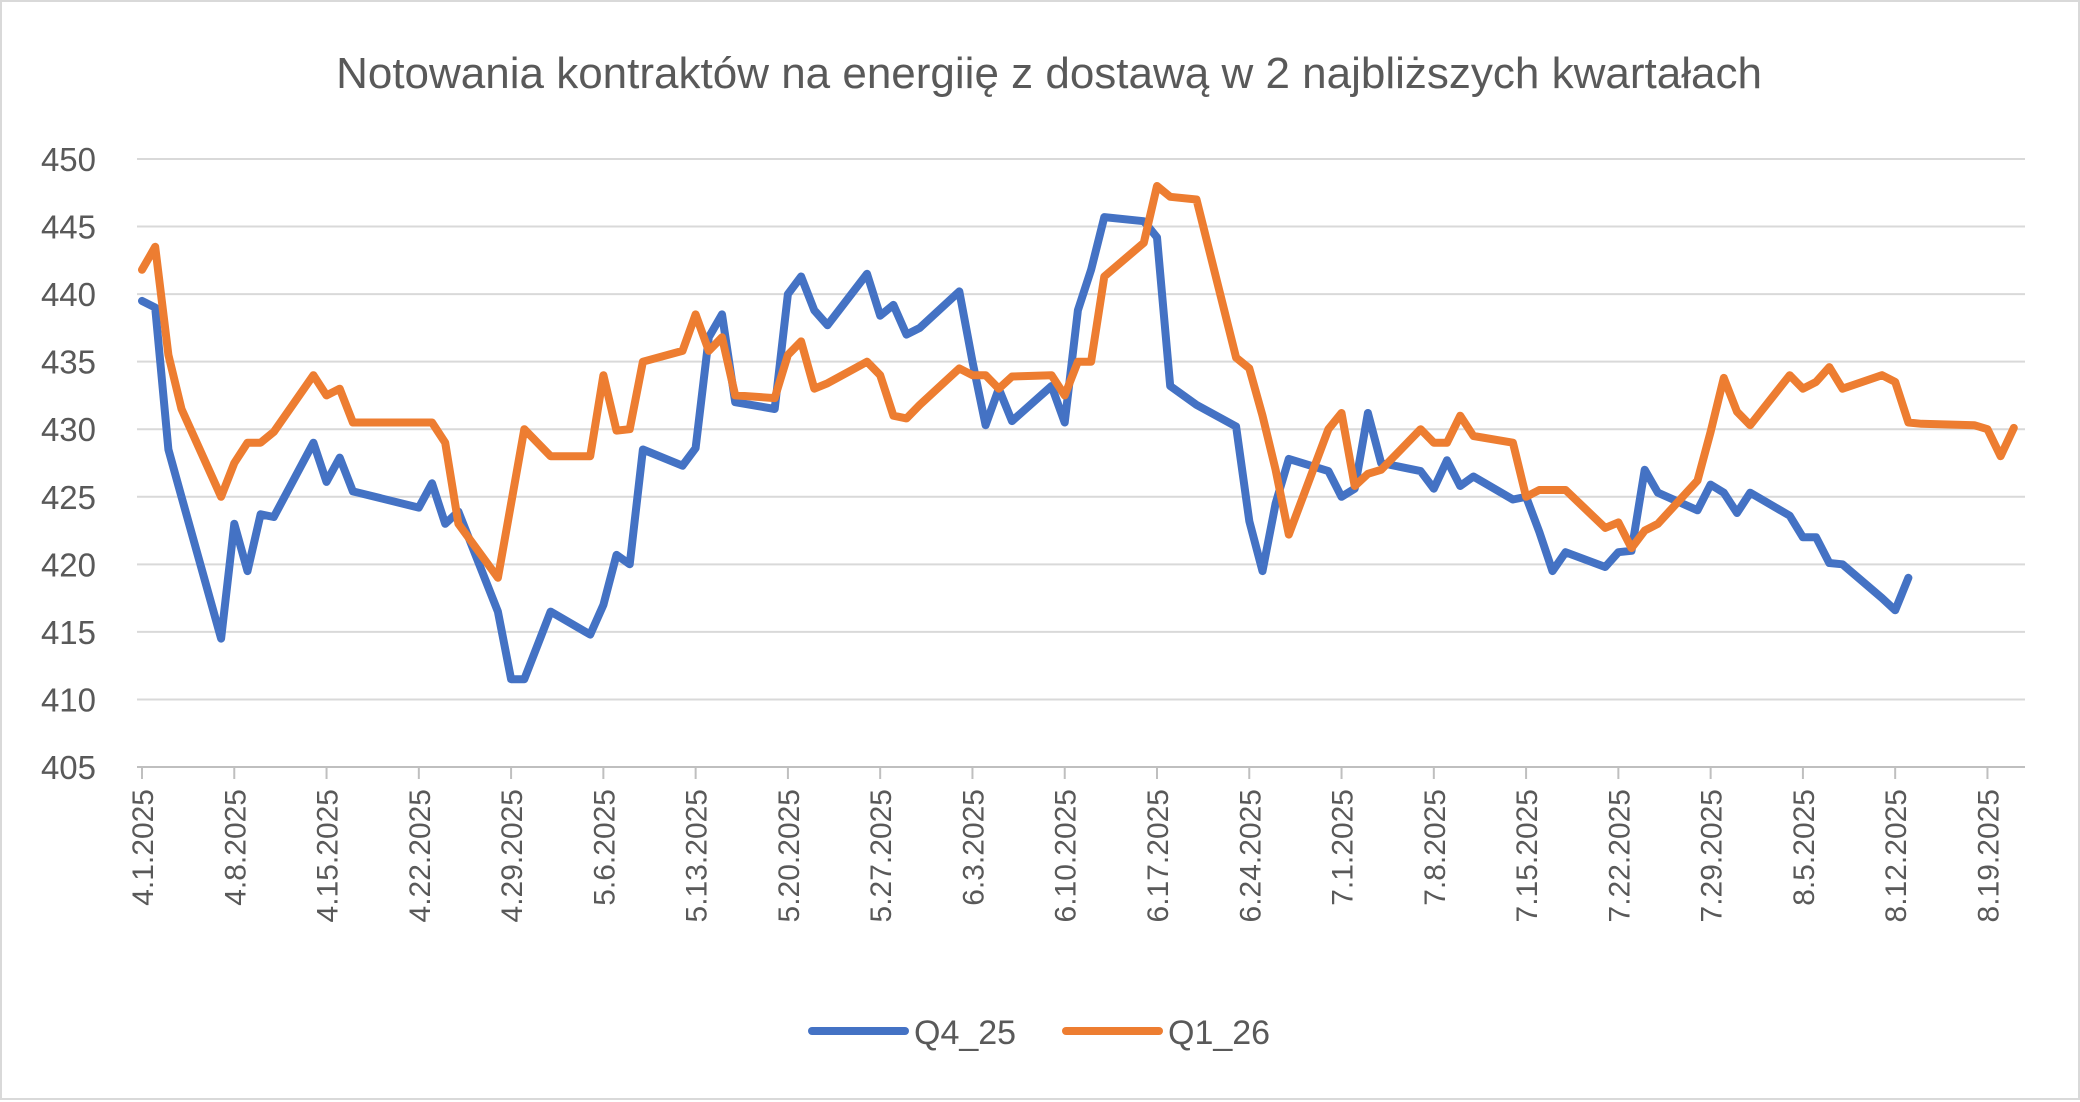  What do you see at coordinates (420, 855) in the screenshot?
I see `x-tick-label-4.22.2025: 4.22.2025` at bounding box center [420, 855].